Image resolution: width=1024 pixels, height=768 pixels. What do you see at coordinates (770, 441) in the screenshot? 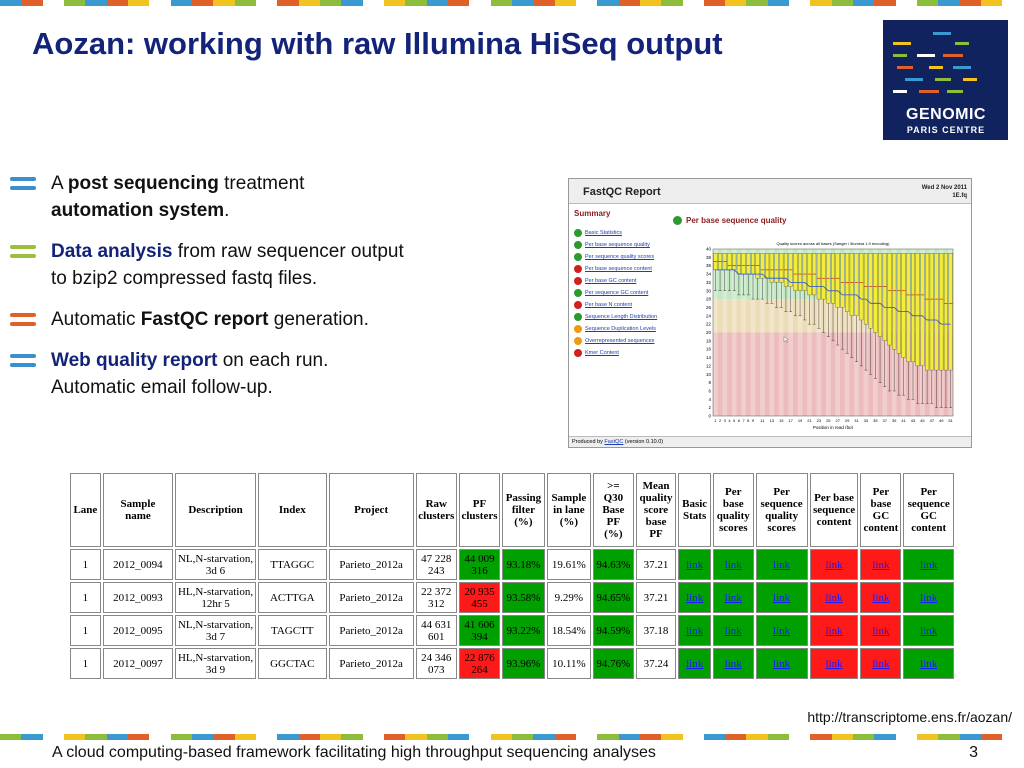
I see `fastqc-footer: Produced by FastQC (version 0.10.0)` at bounding box center [770, 441].